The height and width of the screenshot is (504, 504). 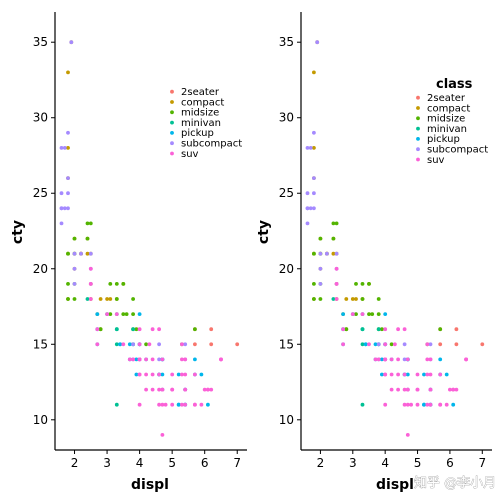 I want to click on legend-key-suv, so click(x=418, y=159).